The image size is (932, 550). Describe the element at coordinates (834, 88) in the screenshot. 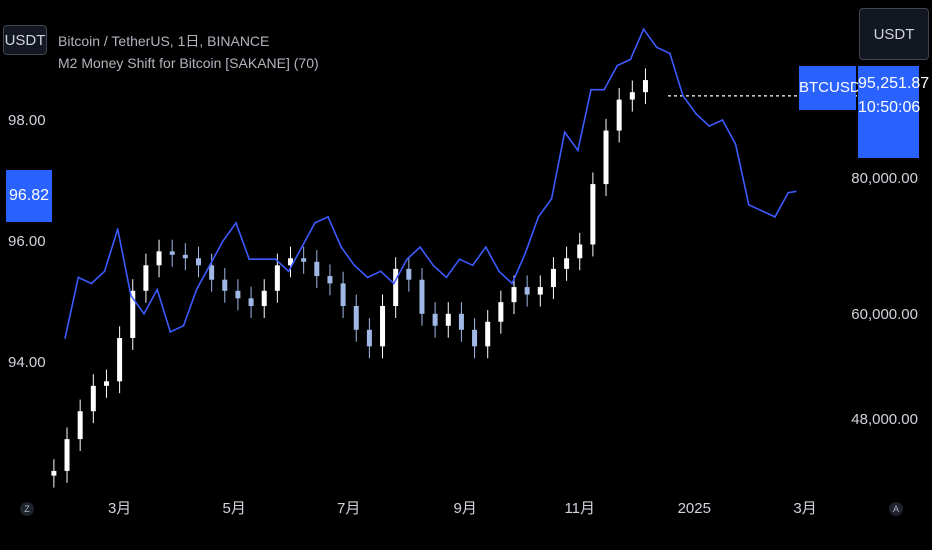

I see `symbol-tag: BTCUSDT` at that location.